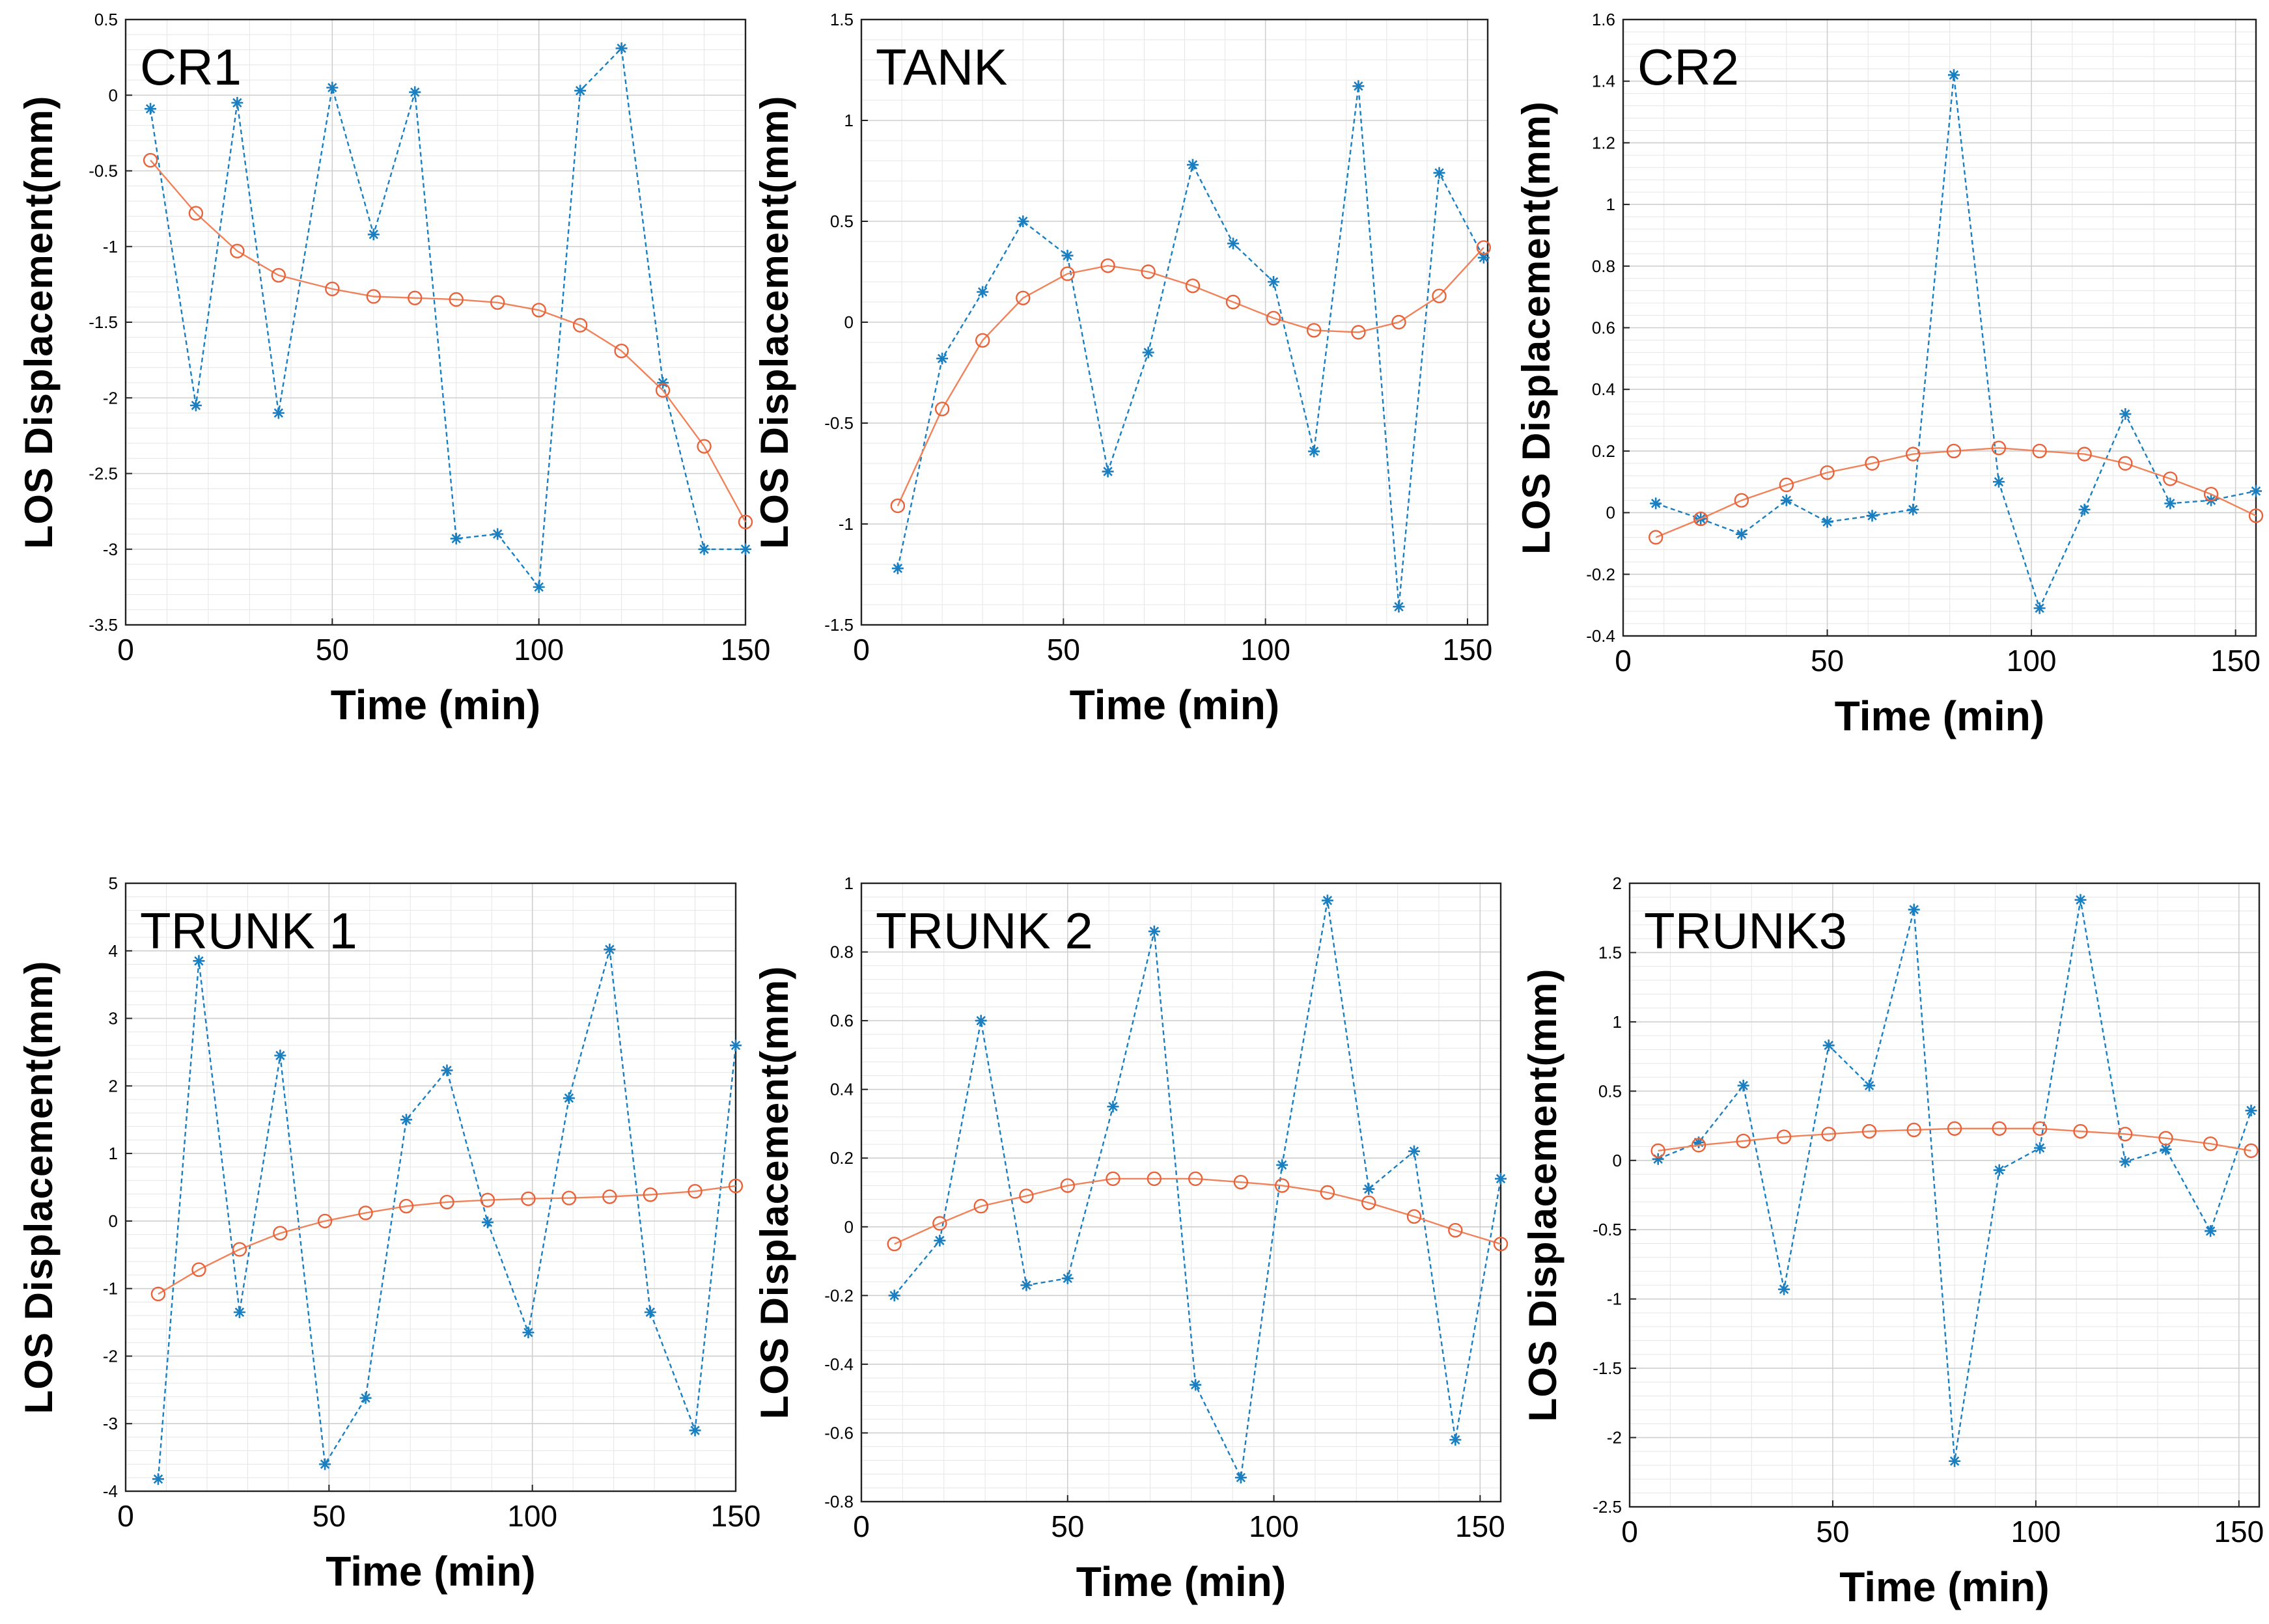  What do you see at coordinates (1600, 574) in the screenshot?
I see `y-tick-label: -0.2` at bounding box center [1600, 574].